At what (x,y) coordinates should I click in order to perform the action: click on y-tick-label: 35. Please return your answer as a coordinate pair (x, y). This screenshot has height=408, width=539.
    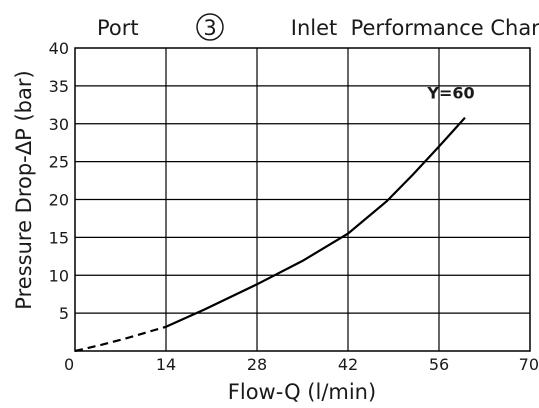
    Looking at the image, I should click on (59, 86).